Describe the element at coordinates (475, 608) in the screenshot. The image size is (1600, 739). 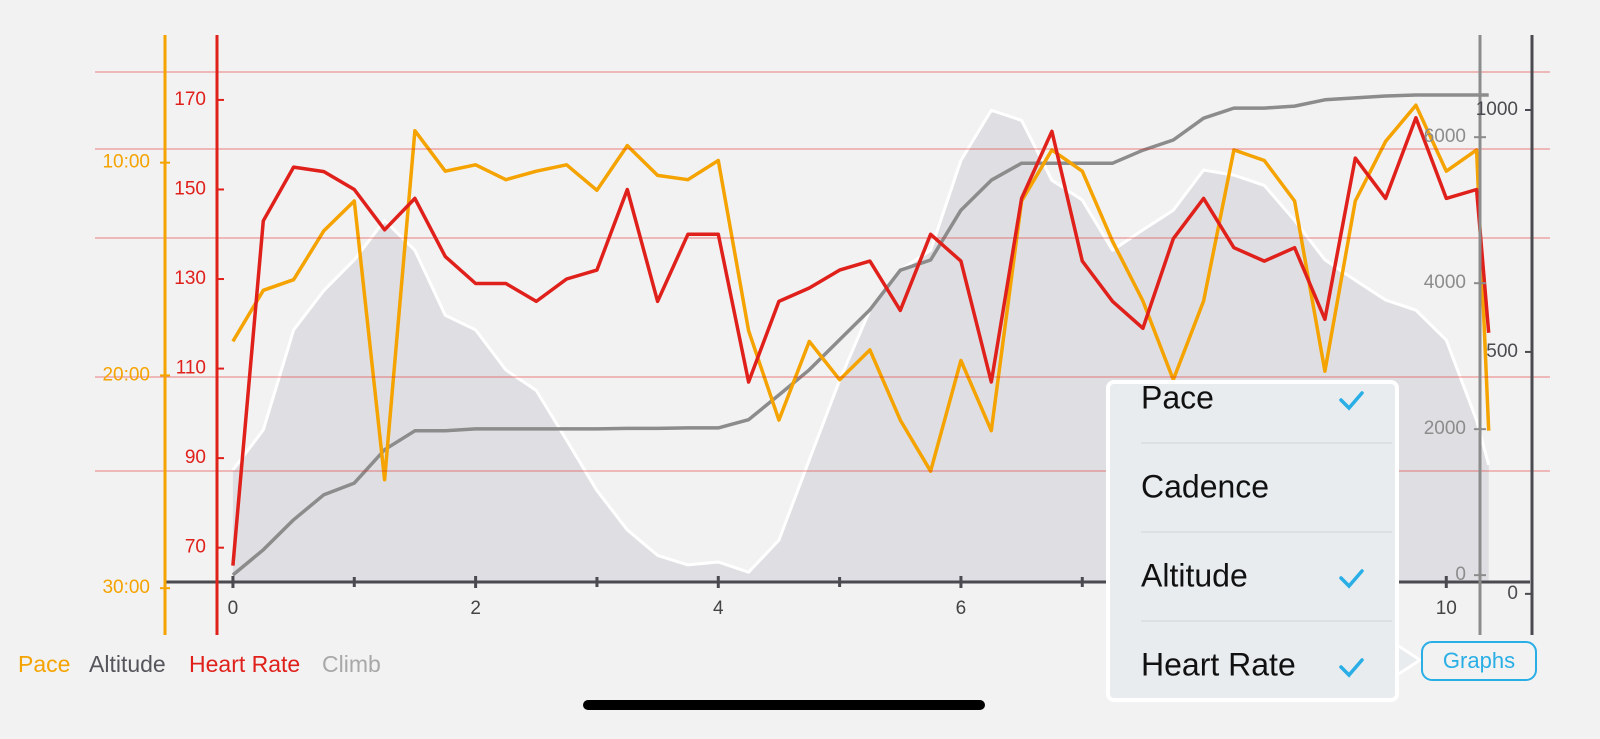
I see `x-tick-label: 2` at that location.